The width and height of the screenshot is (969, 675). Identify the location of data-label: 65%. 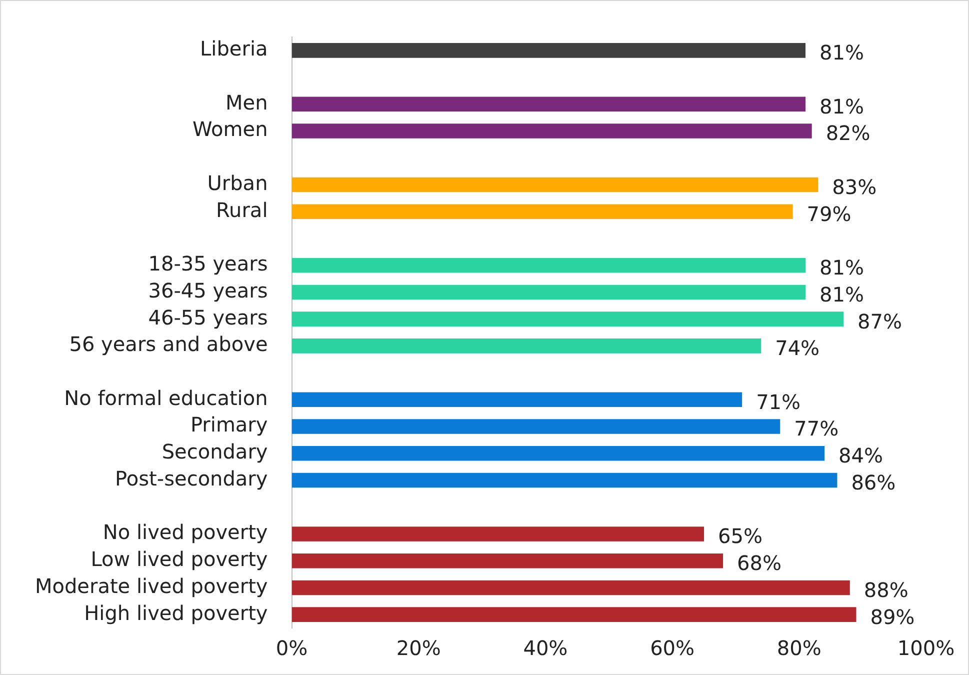
(740, 536).